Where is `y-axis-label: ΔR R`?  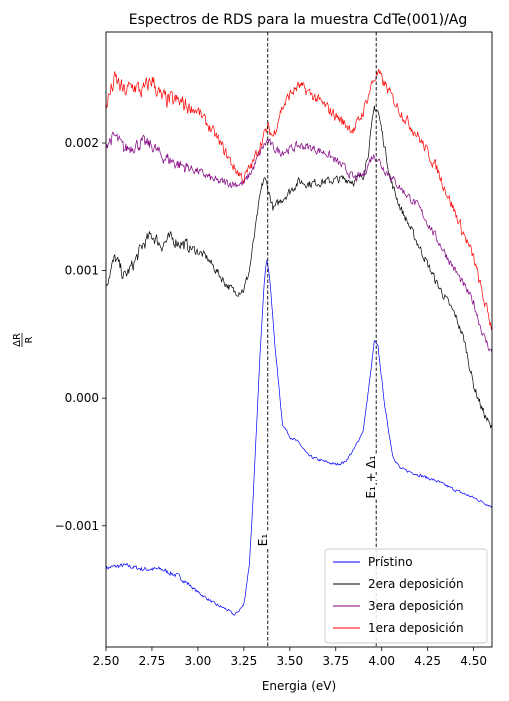
y-axis-label: ΔR R is located at coordinates (23, 340).